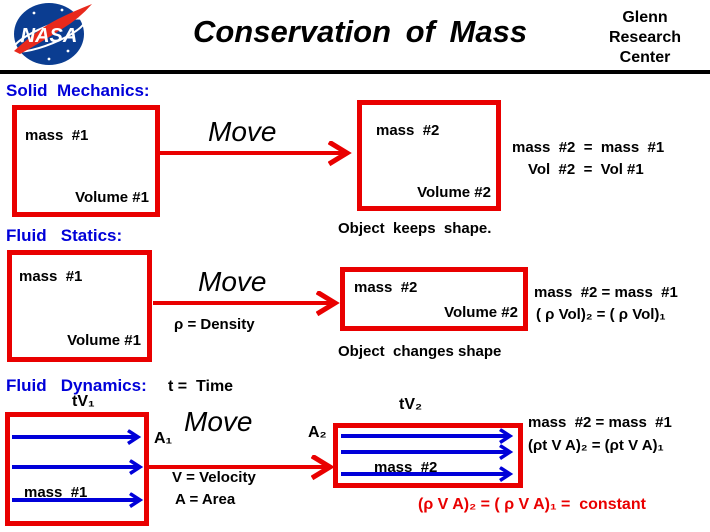  What do you see at coordinates (596, 445) in the screenshot?
I see `equation-dynamics-rho-tva: (ρt V A)₂ = (ρt V A)₁` at bounding box center [596, 445].